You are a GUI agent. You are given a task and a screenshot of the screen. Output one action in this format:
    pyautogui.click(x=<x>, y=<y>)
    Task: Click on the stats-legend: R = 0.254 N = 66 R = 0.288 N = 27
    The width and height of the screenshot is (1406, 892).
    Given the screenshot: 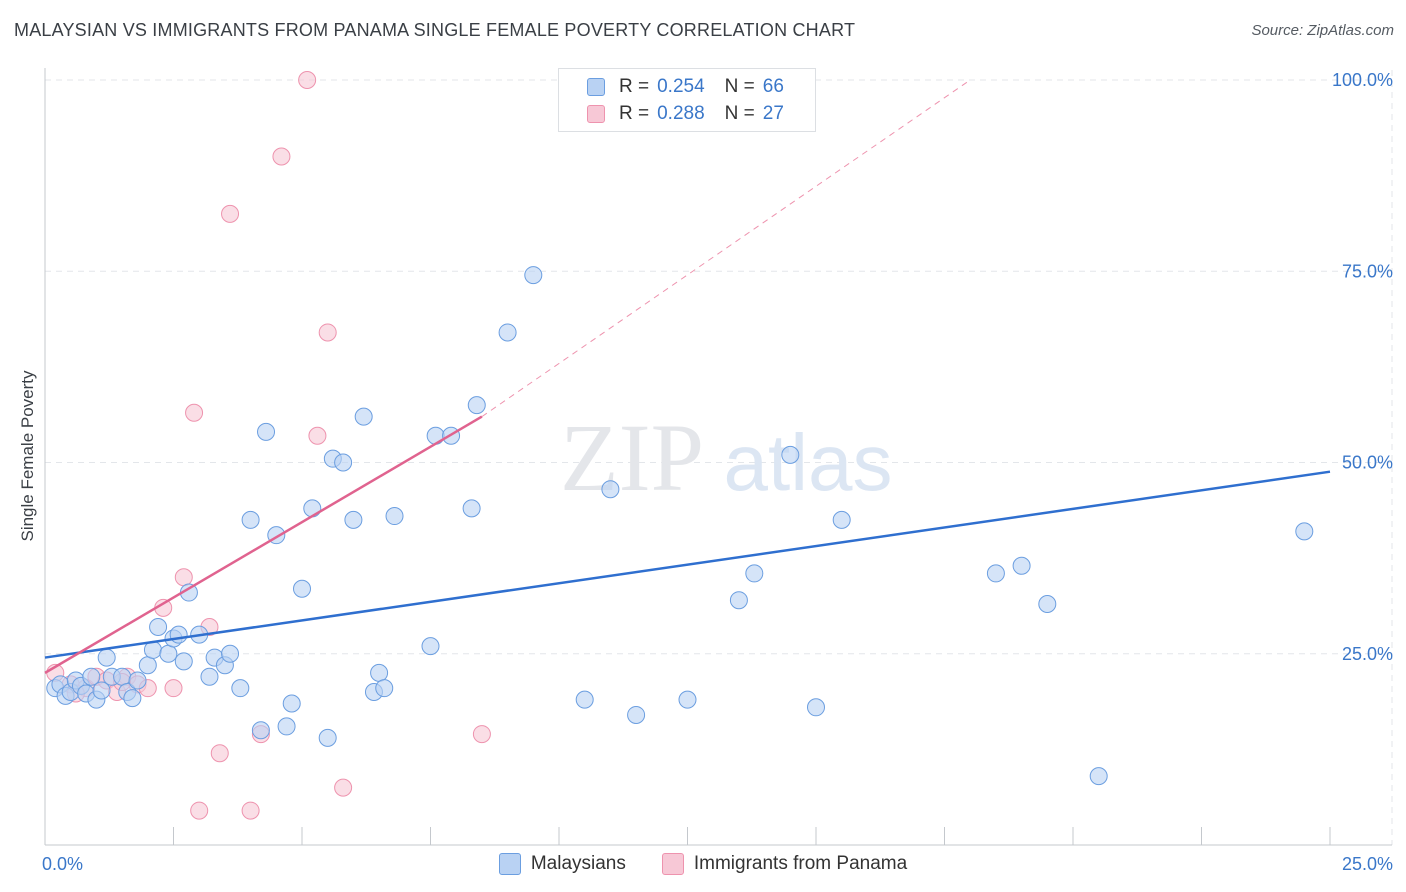 What is the action you would take?
    pyautogui.click(x=687, y=100)
    